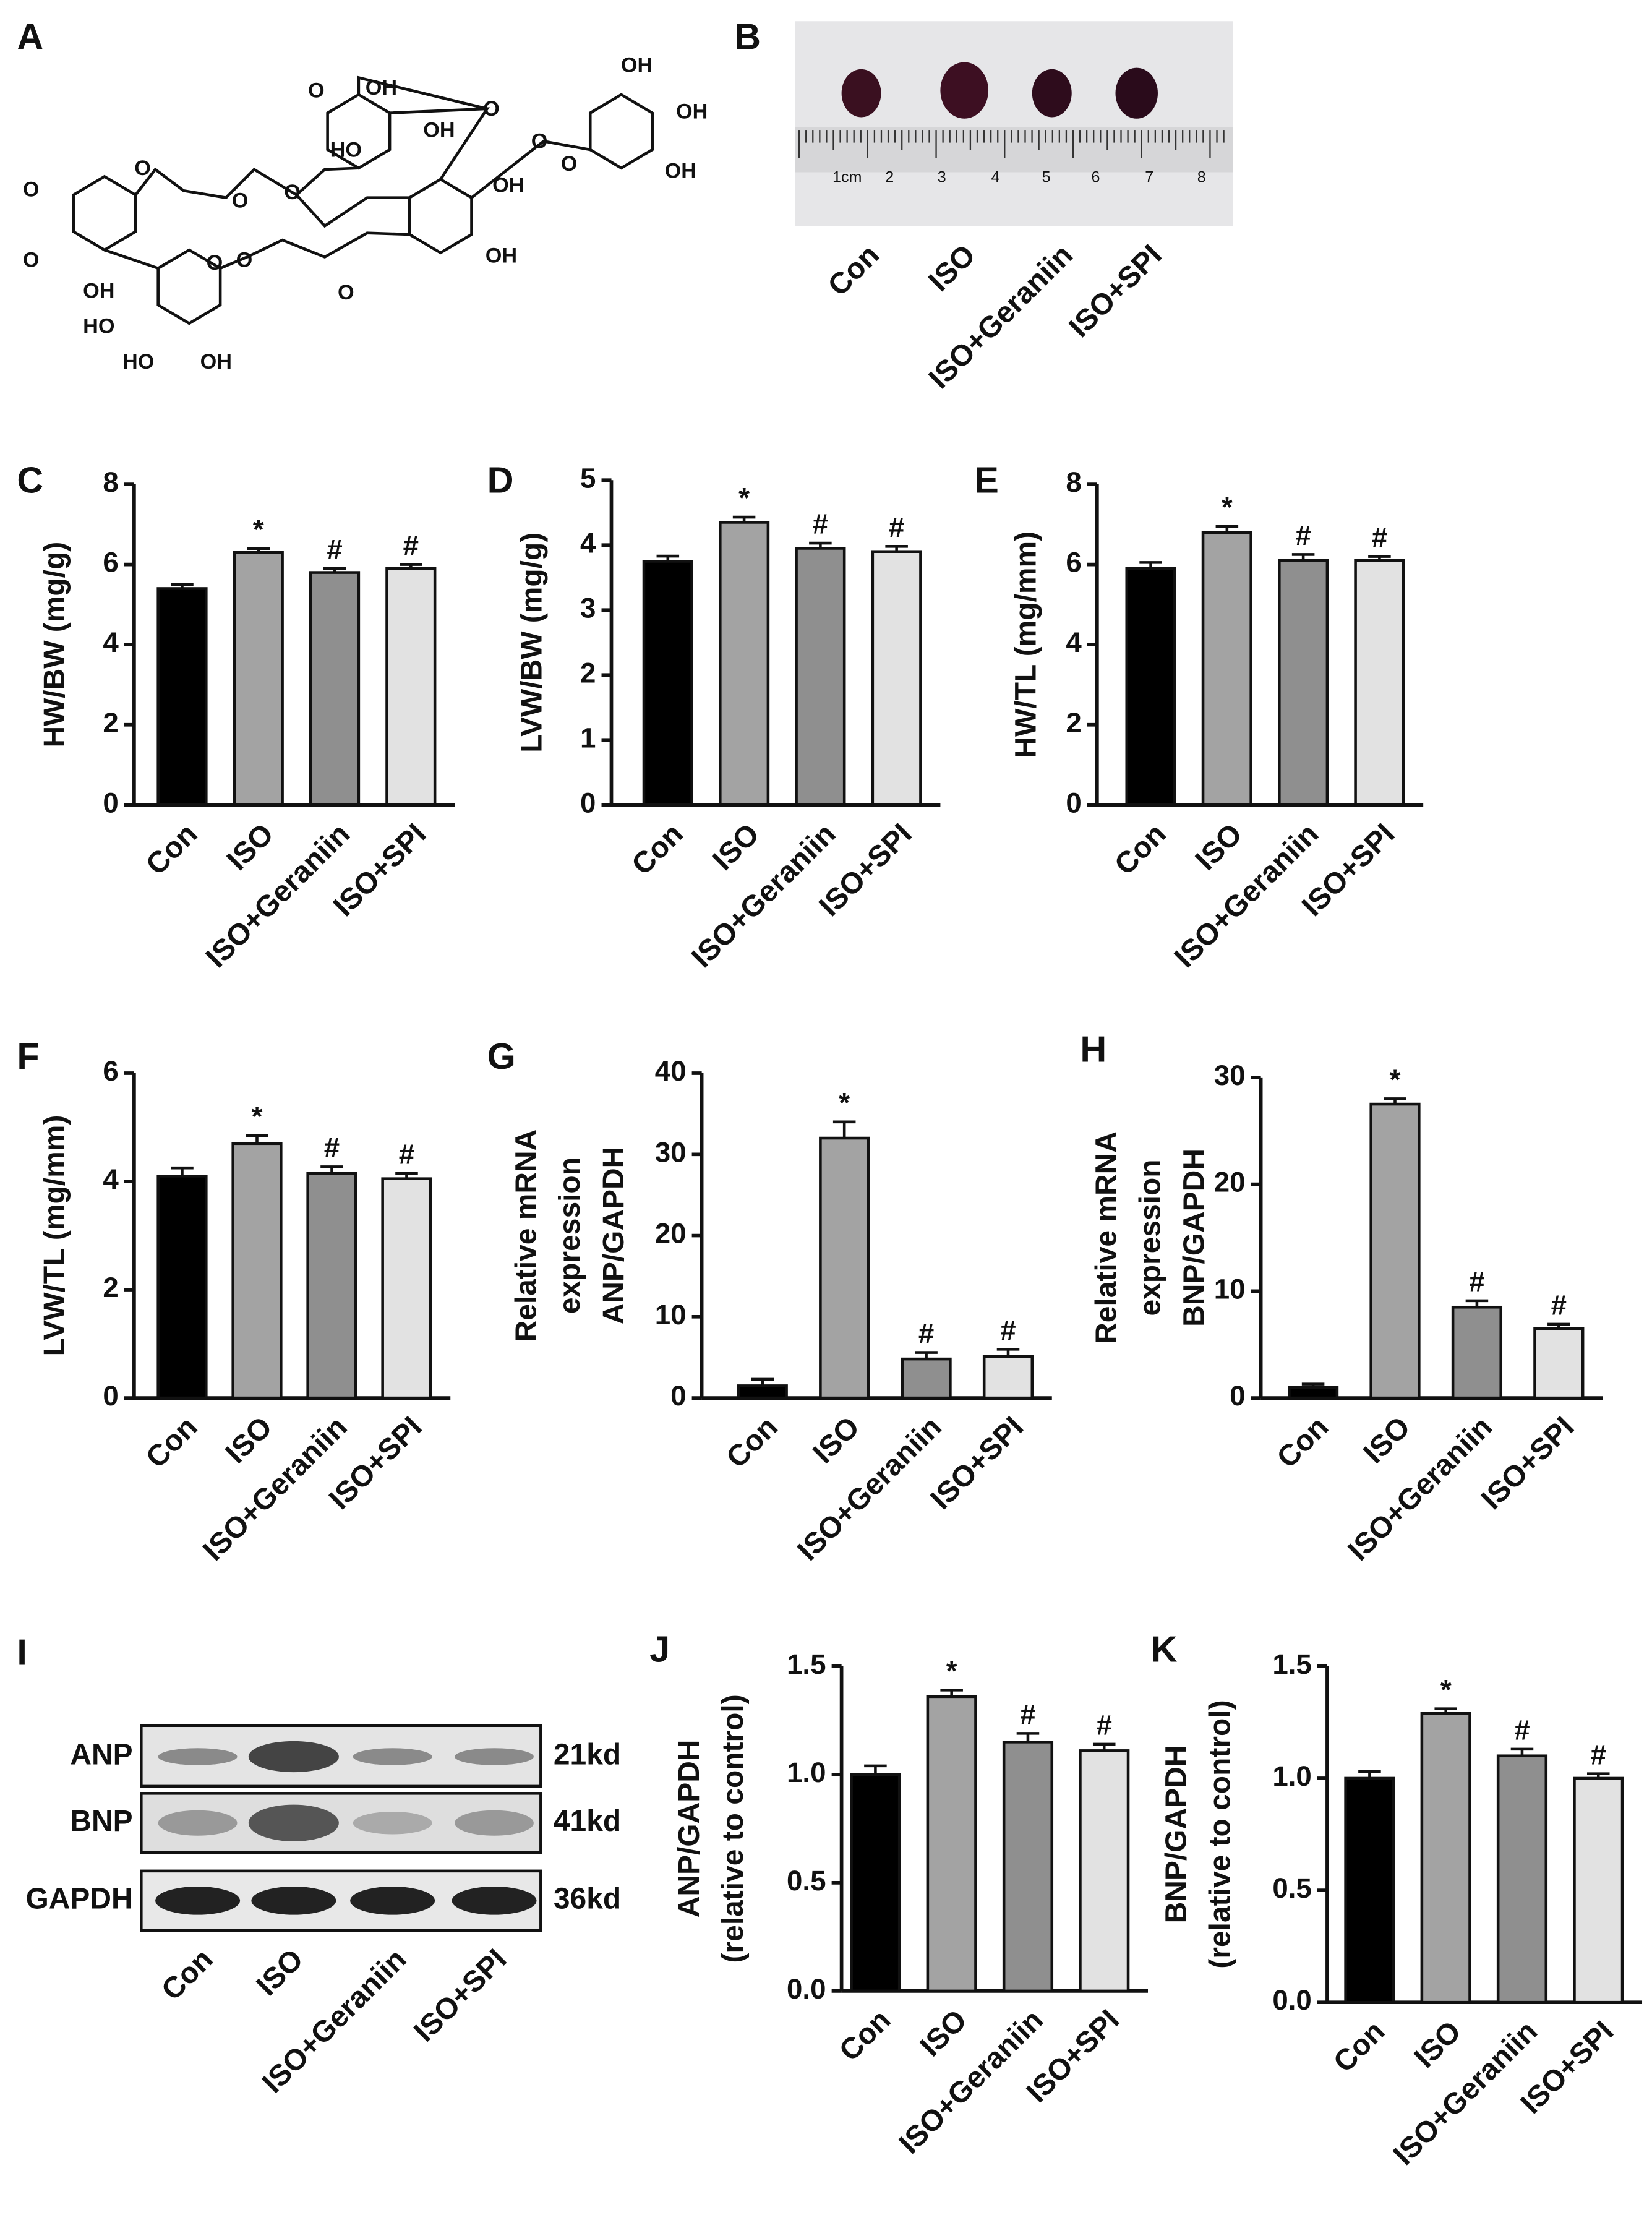 This screenshot has height=2215, width=1652. What do you see at coordinates (847, 177) in the screenshot?
I see `ruler-label: 1cm` at bounding box center [847, 177].